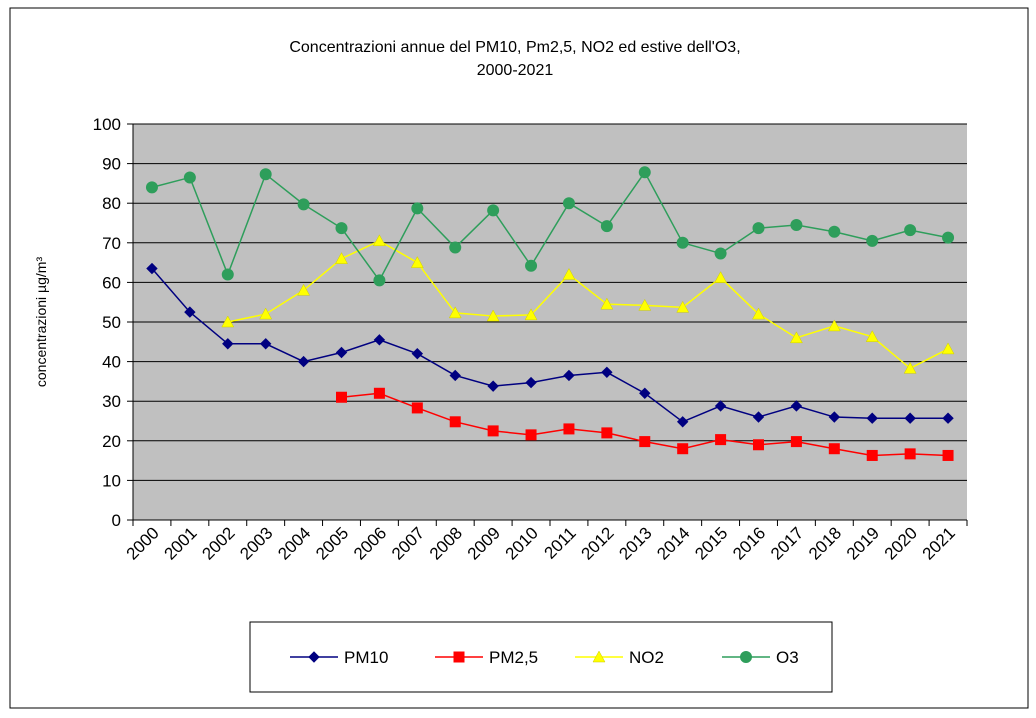 This screenshot has width=1036, height=718. What do you see at coordinates (116, 520) in the screenshot?
I see `y-tick-label: 0` at bounding box center [116, 520].